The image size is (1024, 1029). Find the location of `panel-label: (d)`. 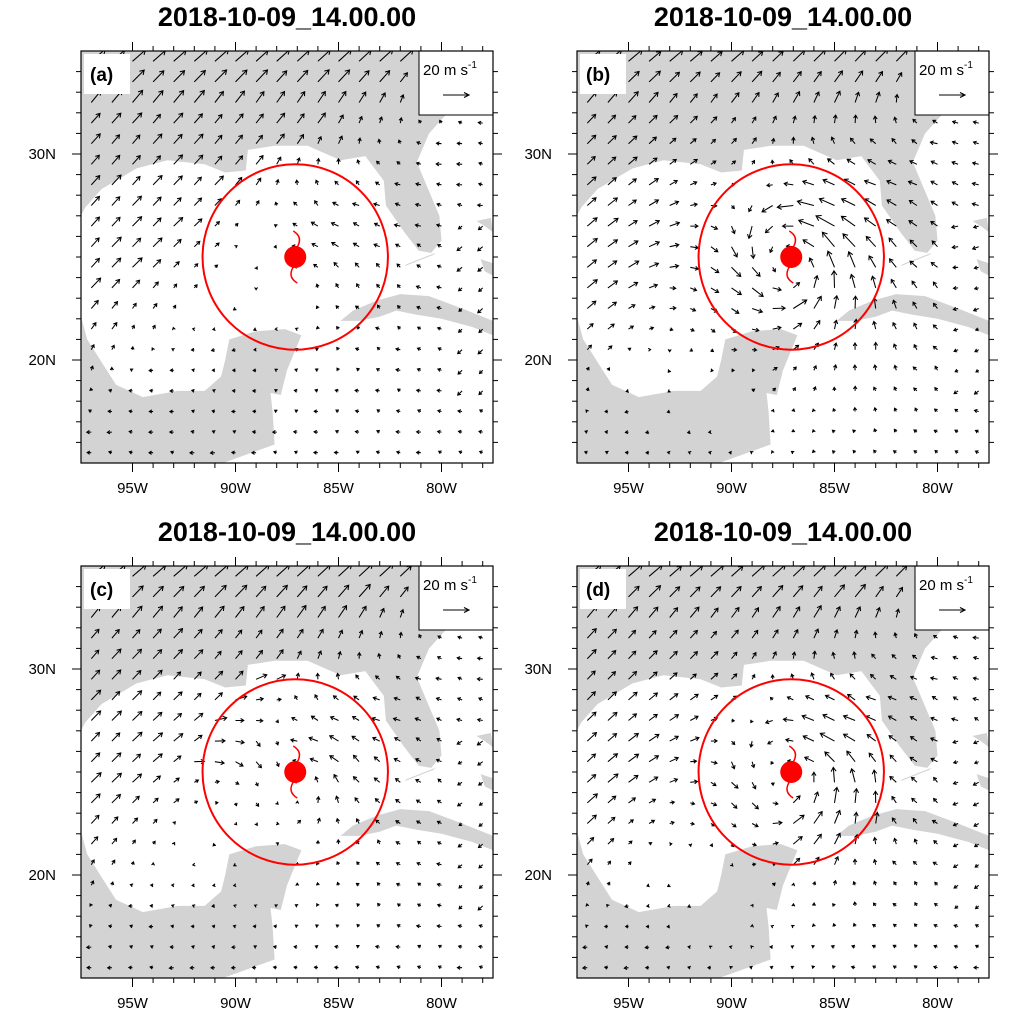

panel-label: (d) is located at coordinates (603, 589).